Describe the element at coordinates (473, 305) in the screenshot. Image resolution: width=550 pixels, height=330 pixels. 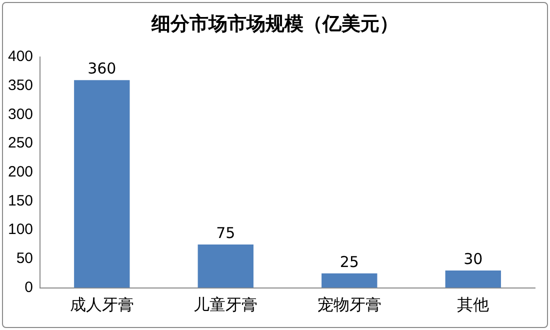
I see `x-tick-label: 其他` at that location.